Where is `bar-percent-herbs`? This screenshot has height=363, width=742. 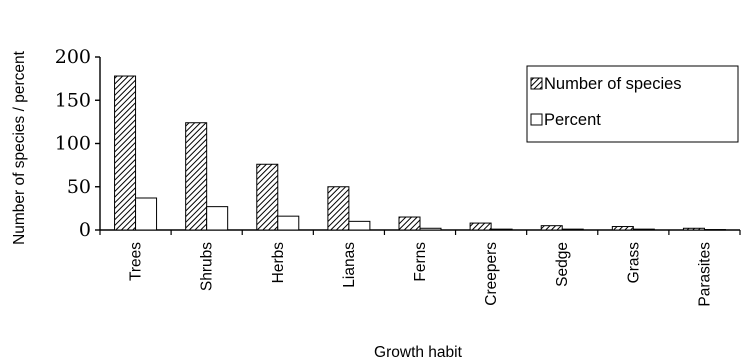
bar-percent-herbs is located at coordinates (288, 223).